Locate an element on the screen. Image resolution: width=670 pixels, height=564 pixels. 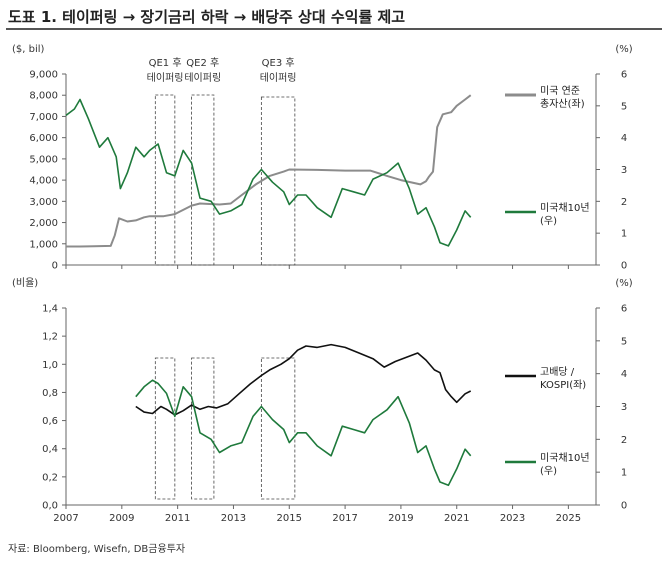
x-tick-label: 2009 is located at coordinates (121, 518).